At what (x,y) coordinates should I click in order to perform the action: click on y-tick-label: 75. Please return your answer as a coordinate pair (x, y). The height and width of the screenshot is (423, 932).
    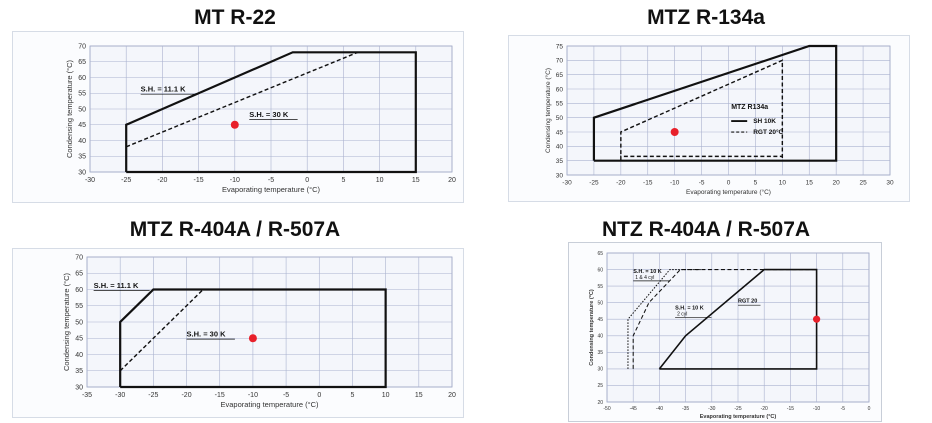
    Looking at the image, I should click on (560, 46).